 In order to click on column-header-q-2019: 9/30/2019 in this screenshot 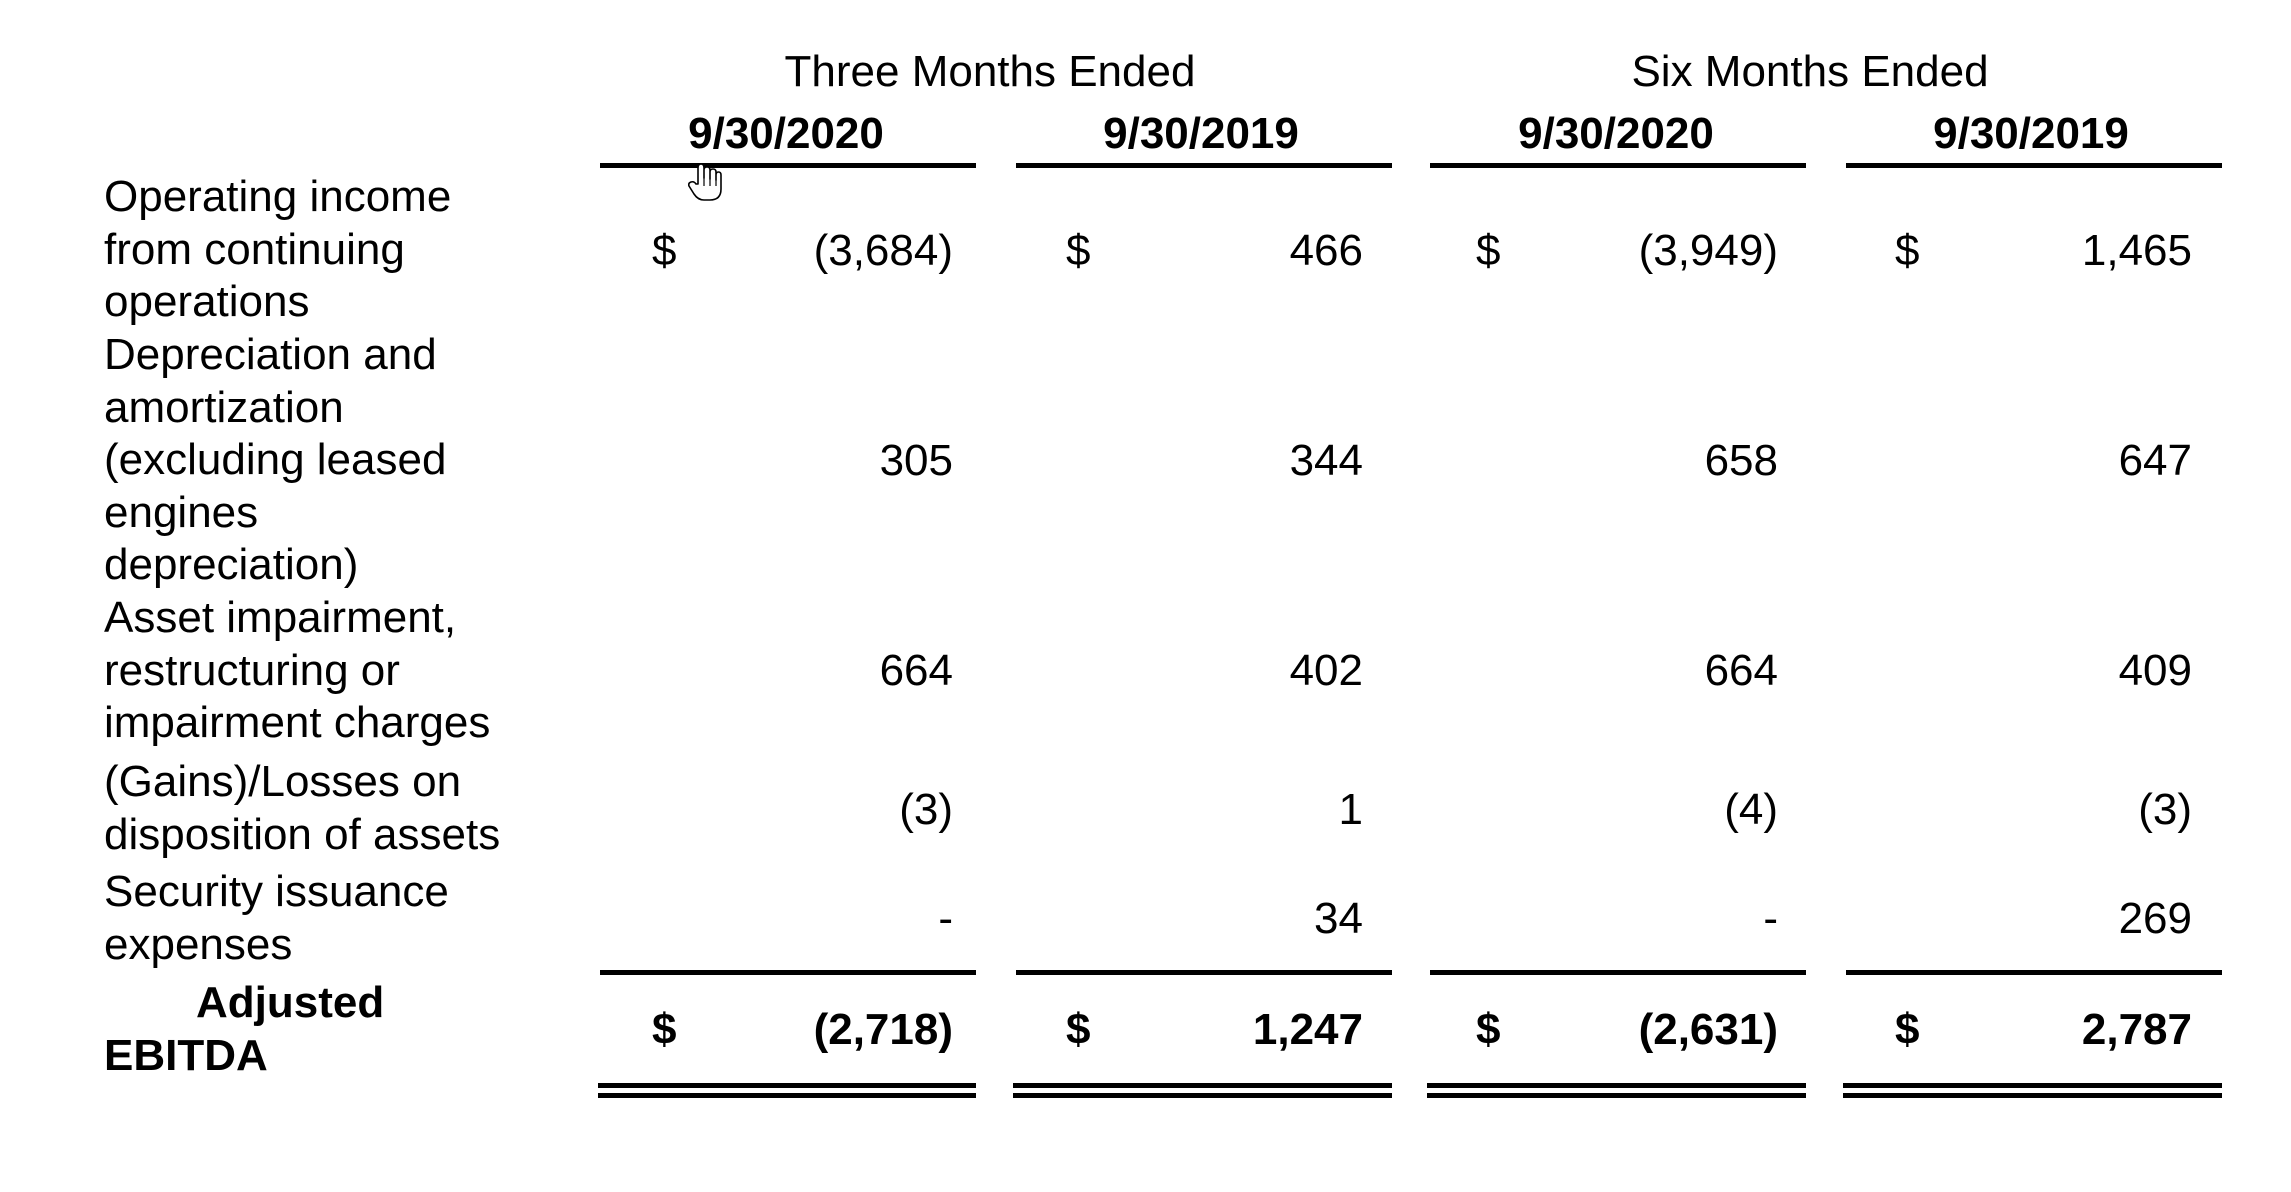, I will do `click(1201, 133)`.